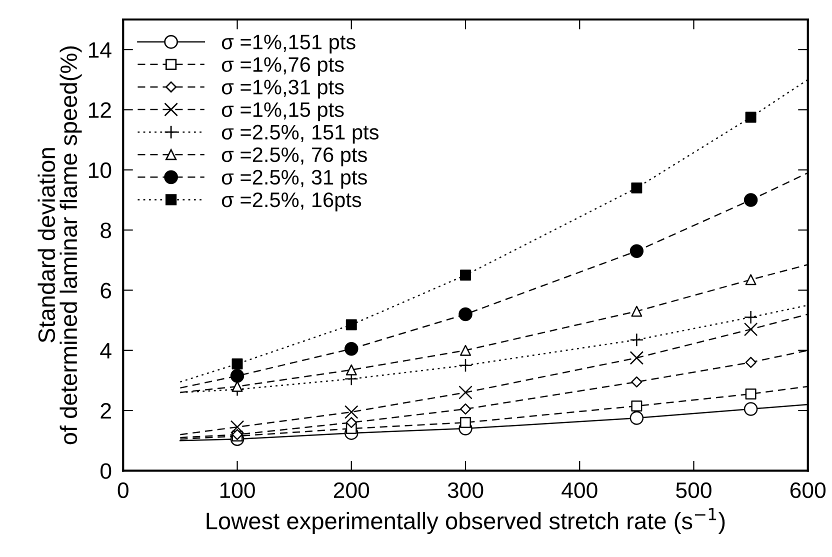 The height and width of the screenshot is (557, 832). What do you see at coordinates (237, 490) in the screenshot?
I see `x-tick-label: 100` at bounding box center [237, 490].